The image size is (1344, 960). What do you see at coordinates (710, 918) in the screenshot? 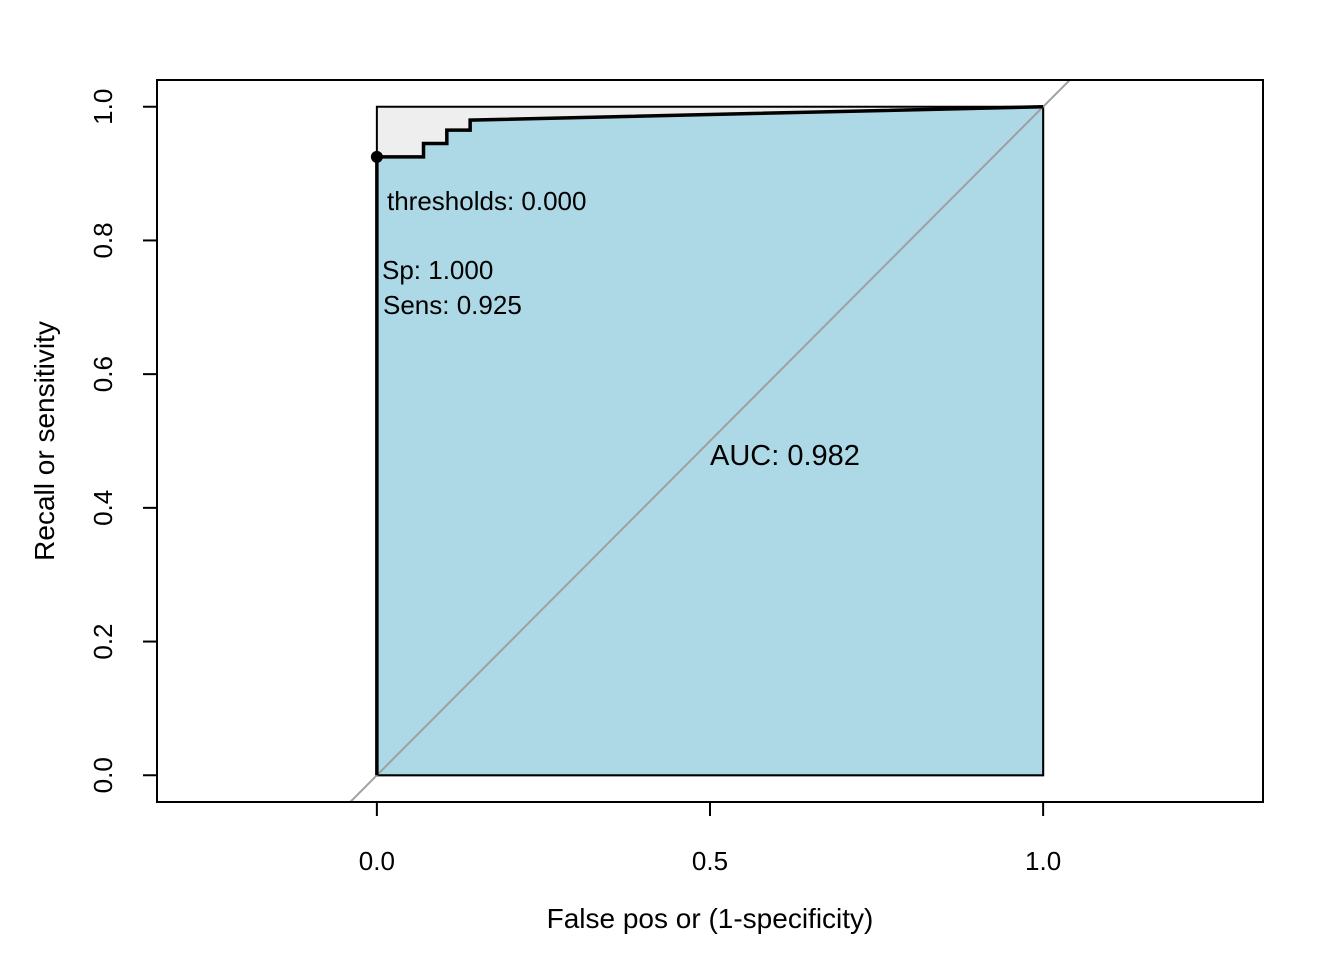
I see `x-axis-title: False pos or (1-specificity)` at bounding box center [710, 918].